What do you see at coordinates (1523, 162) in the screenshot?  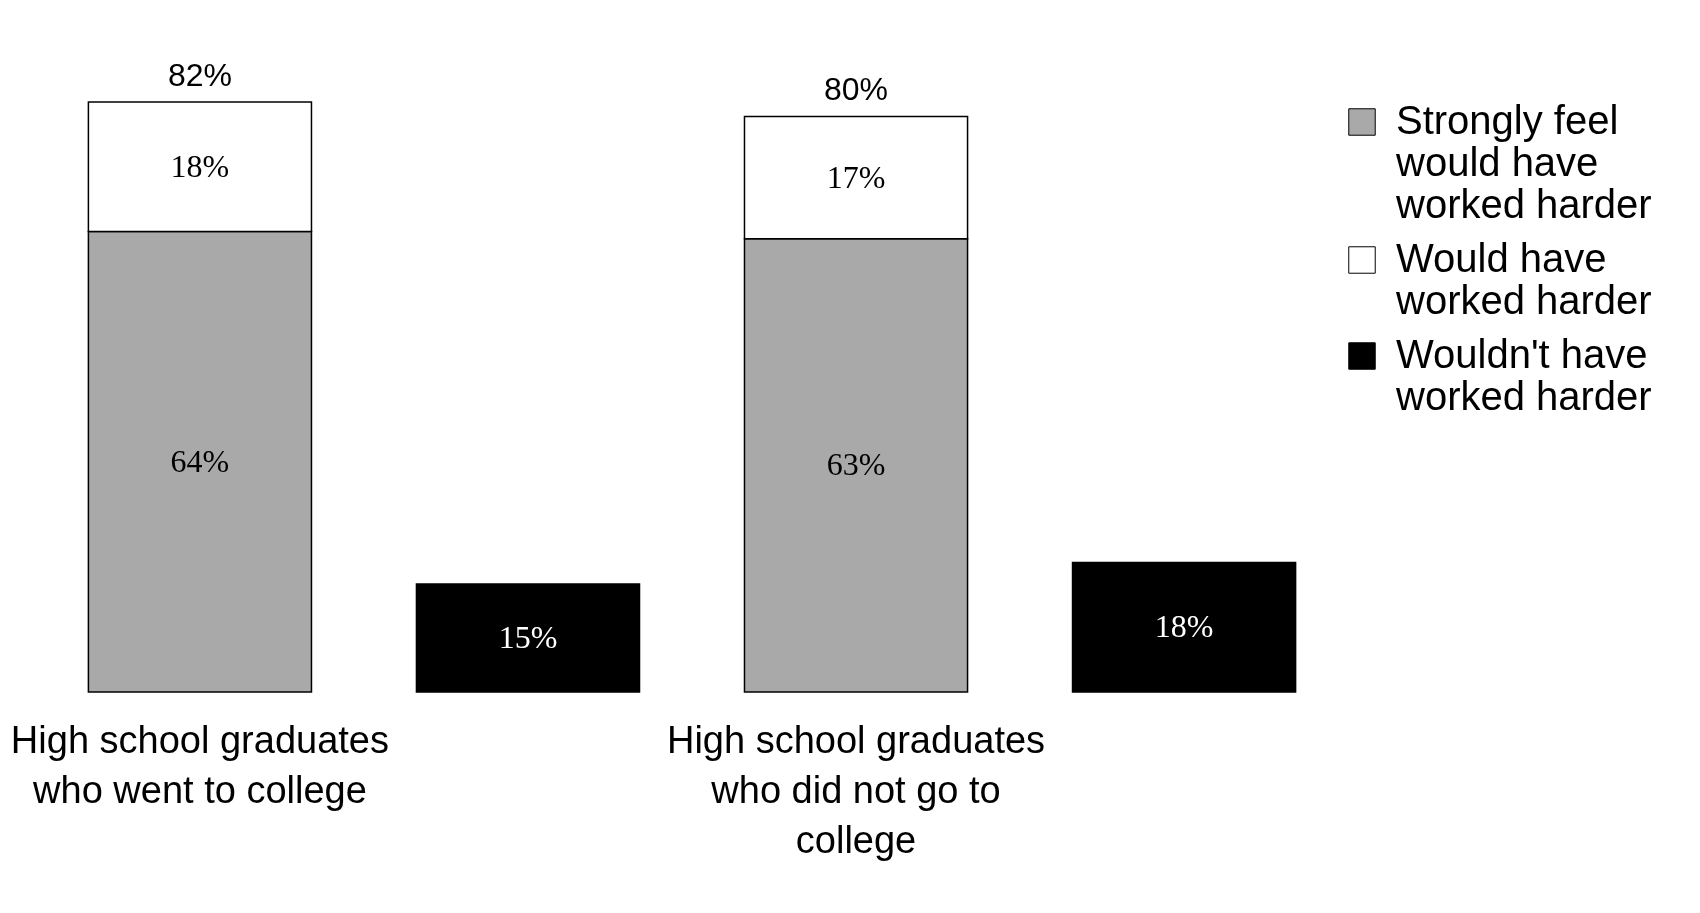 I see `legend-label: Strongly feel would have worked harder` at bounding box center [1523, 162].